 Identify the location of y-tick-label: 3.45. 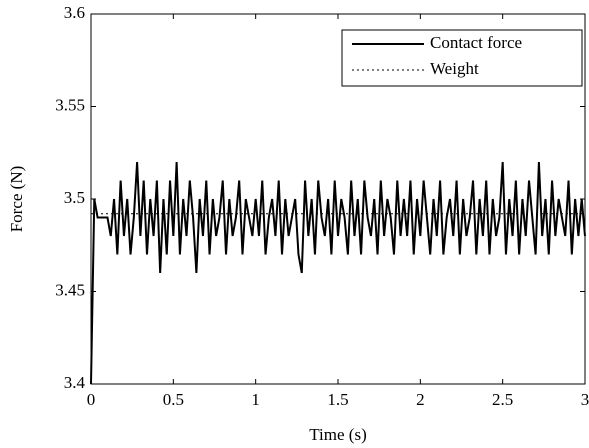
(70, 289).